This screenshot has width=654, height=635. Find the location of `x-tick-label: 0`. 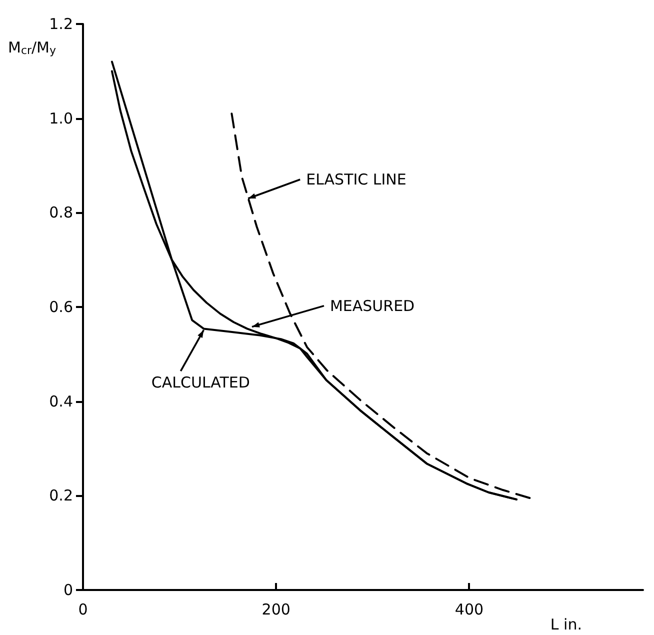

x-tick-label: 0 is located at coordinates (83, 609).